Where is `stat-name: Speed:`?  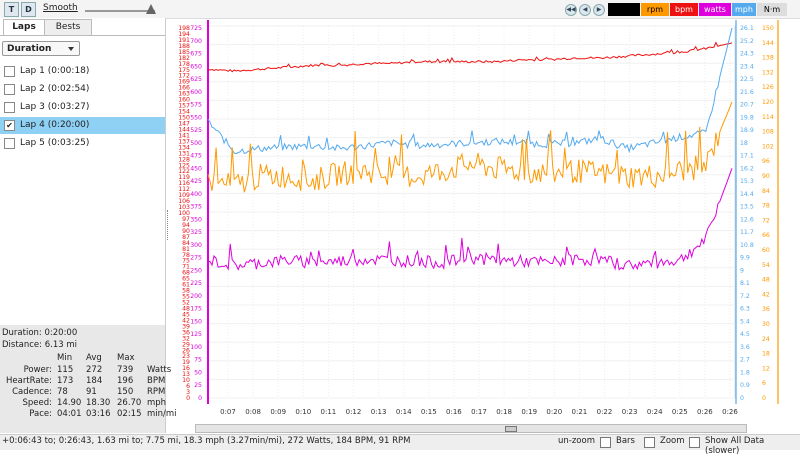
stat-name: Speed: is located at coordinates (37, 403).